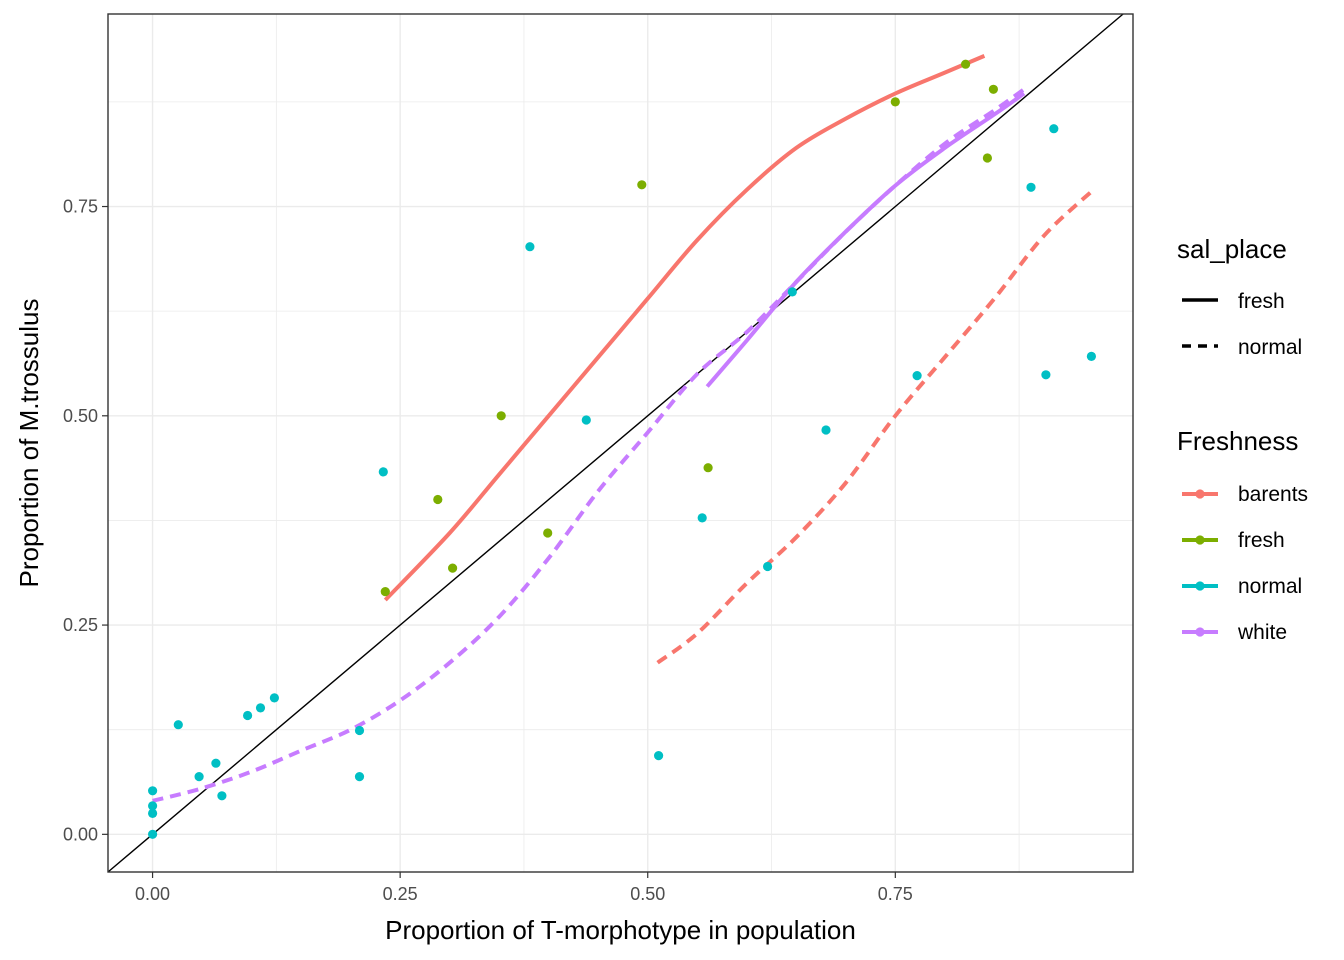  Describe the element at coordinates (85, 520) in the screenshot. I see `y-axis-ticks: 0.00 0.25 0.50 0.75` at that location.